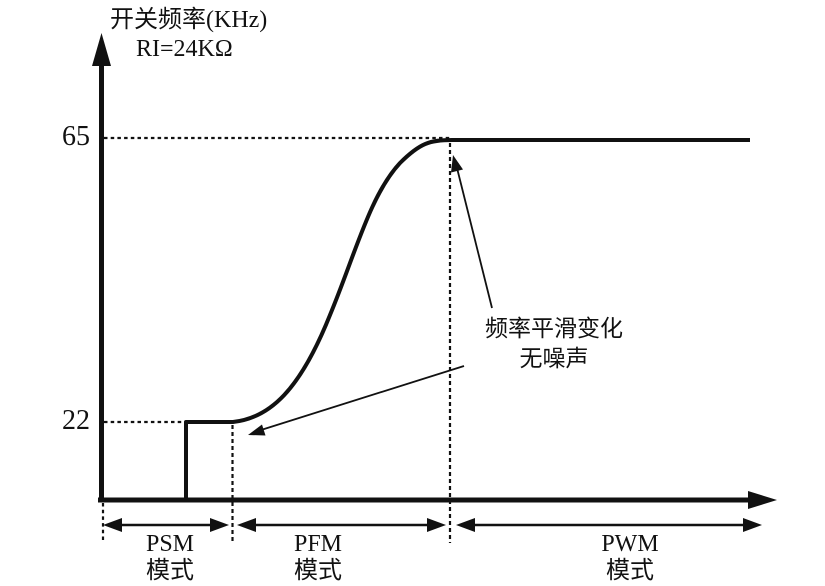 The height and width of the screenshot is (586, 825). I want to click on mode-psm-abbr: PSM, so click(170, 544).